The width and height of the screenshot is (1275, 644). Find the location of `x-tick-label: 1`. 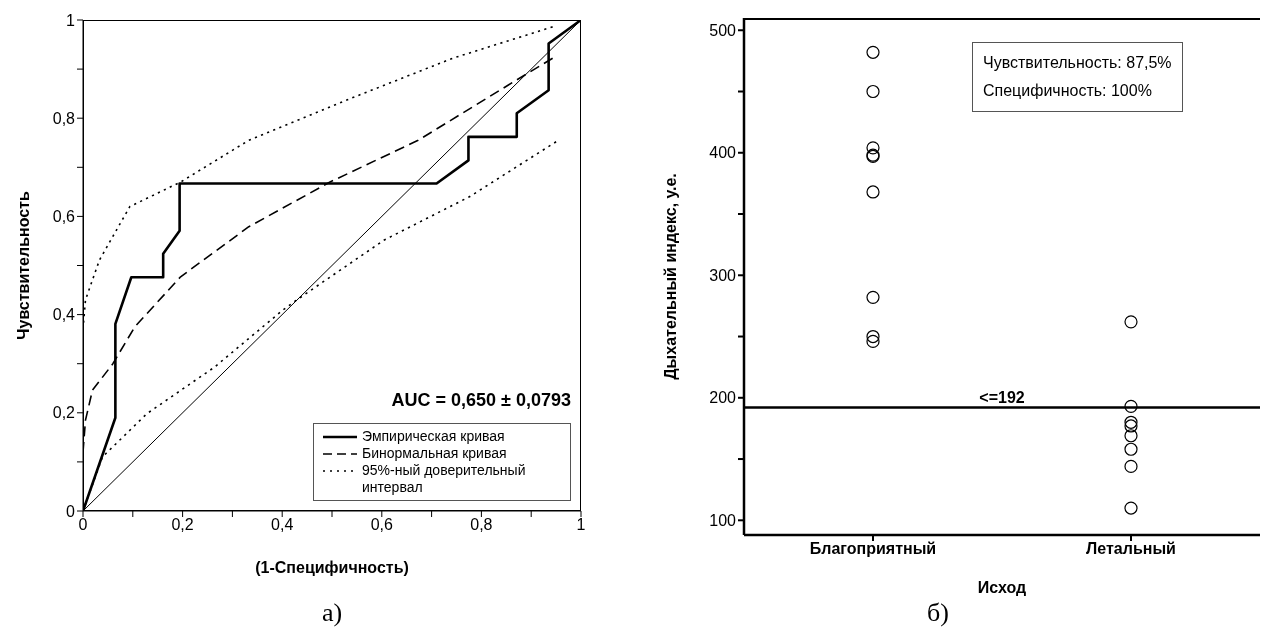

x-tick-label: 1 is located at coordinates (581, 525).